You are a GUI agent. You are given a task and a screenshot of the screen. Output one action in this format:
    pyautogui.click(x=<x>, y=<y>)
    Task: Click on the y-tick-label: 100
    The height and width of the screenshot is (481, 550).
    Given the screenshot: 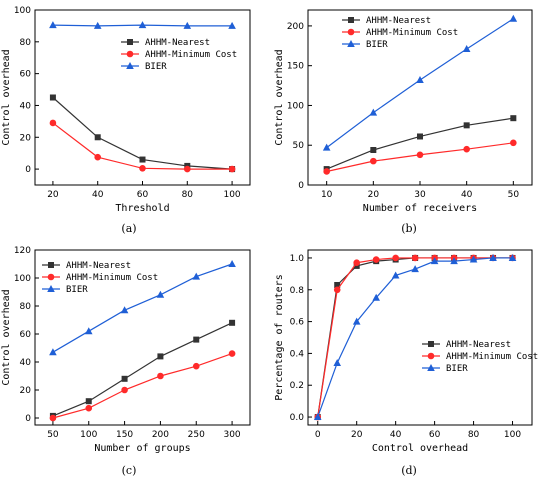 What is the action you would take?
    pyautogui.click(x=22, y=11)
    